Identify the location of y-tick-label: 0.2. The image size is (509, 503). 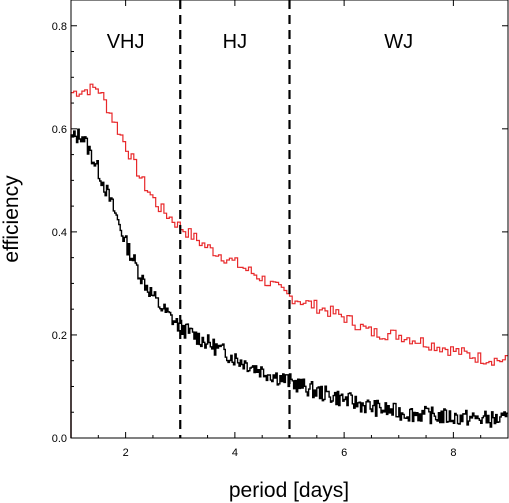
(59, 336).